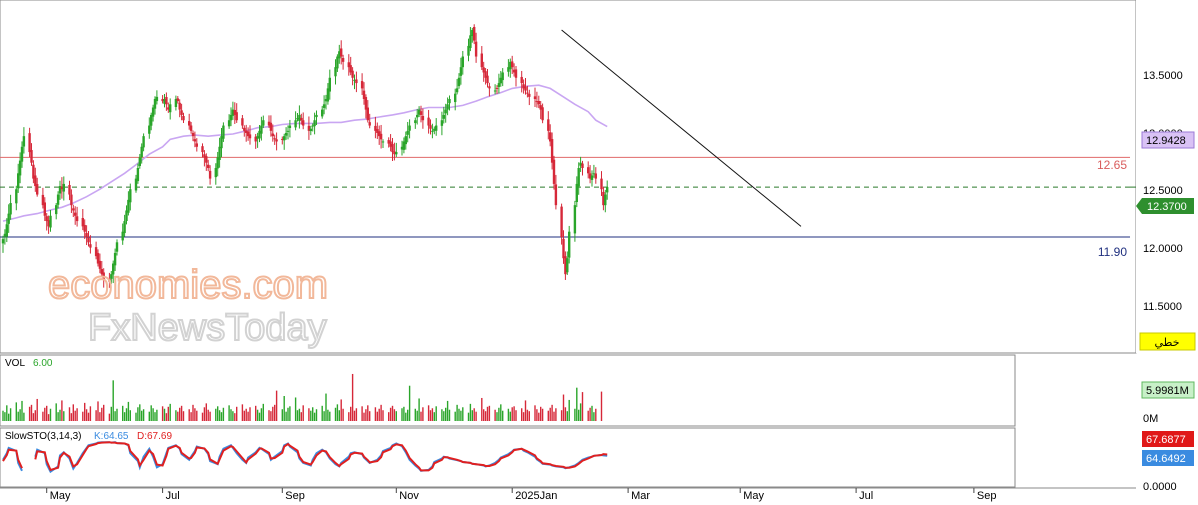 The image size is (1198, 505). I want to click on watermark-line1: economies.com, so click(188, 285).